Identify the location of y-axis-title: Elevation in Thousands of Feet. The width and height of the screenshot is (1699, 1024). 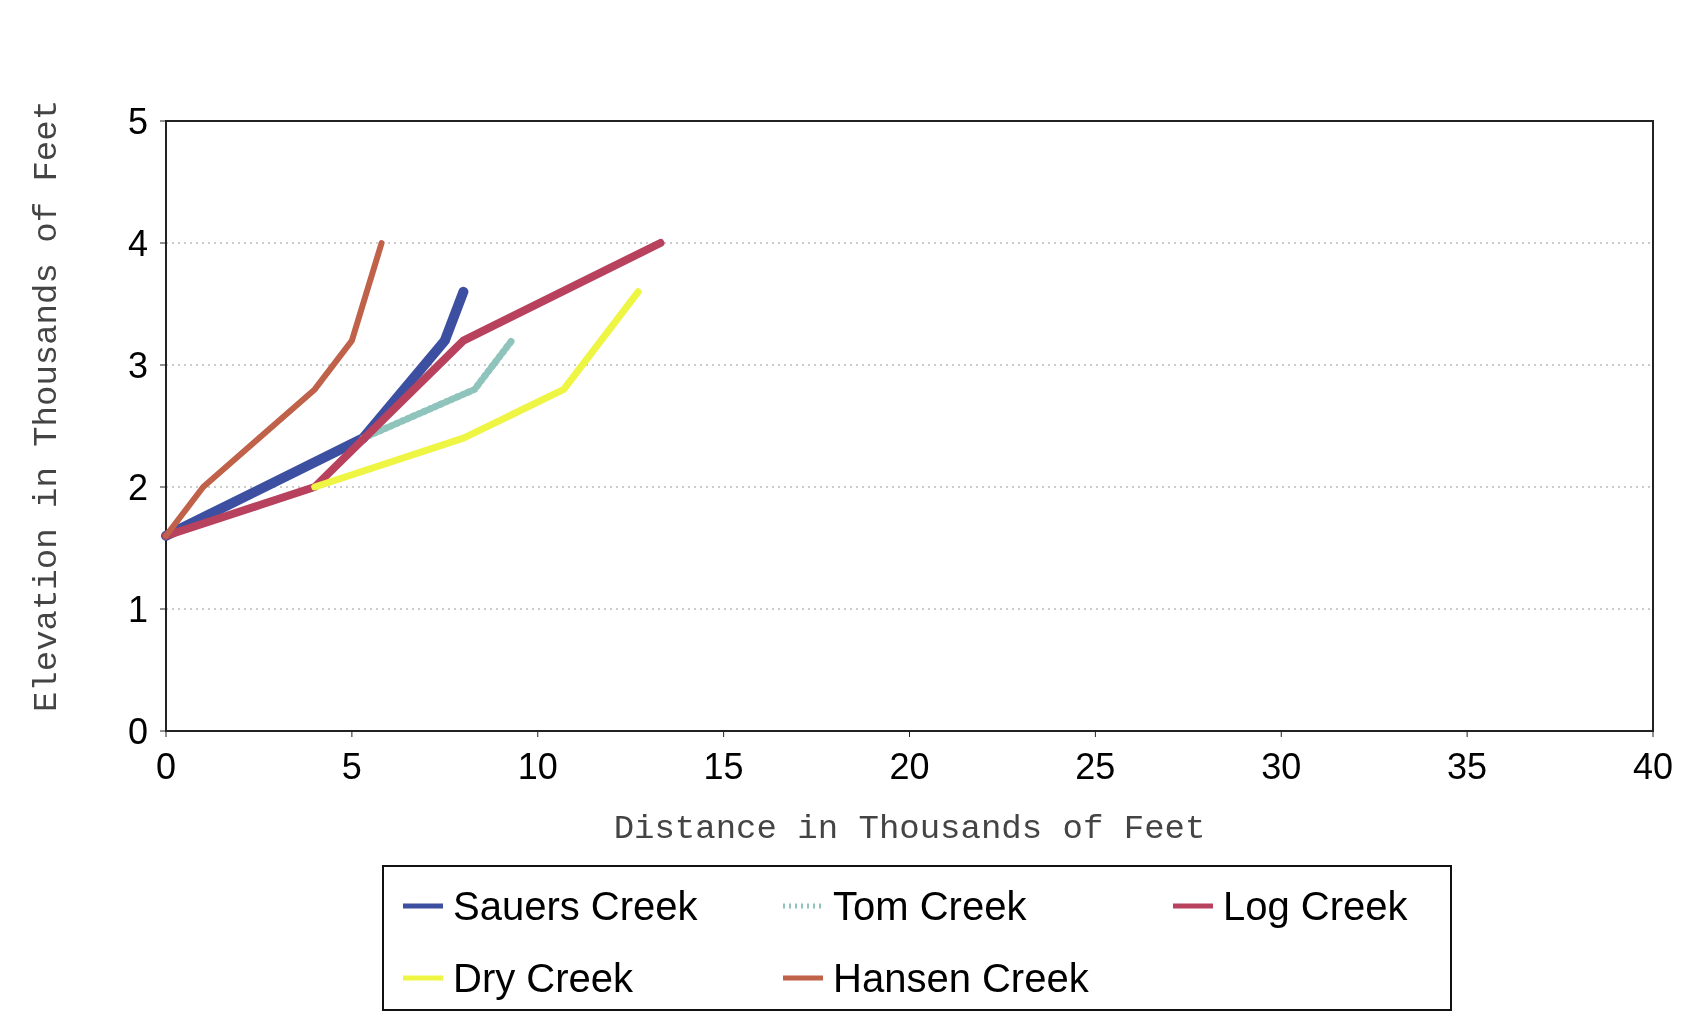
(47, 406).